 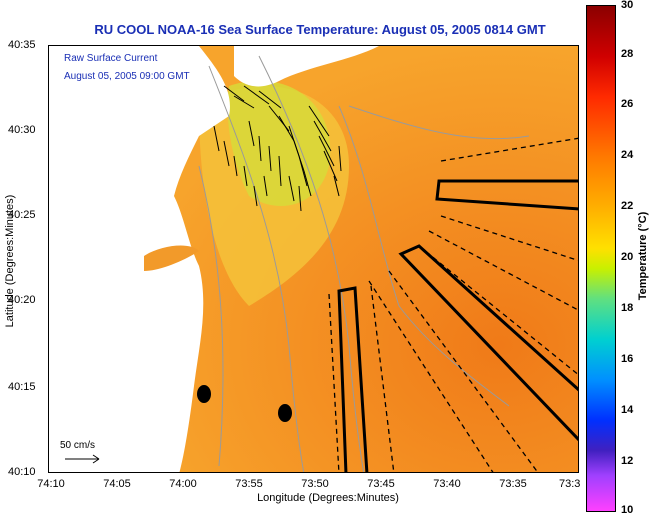 I want to click on colorbar-tick: 12, so click(x=627, y=461).